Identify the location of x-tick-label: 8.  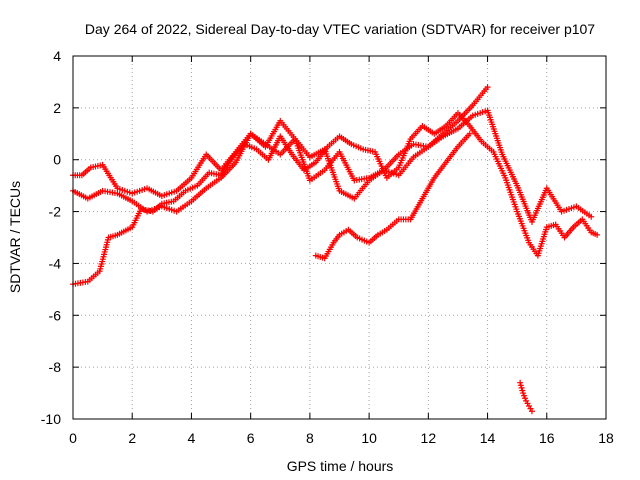
(310, 438).